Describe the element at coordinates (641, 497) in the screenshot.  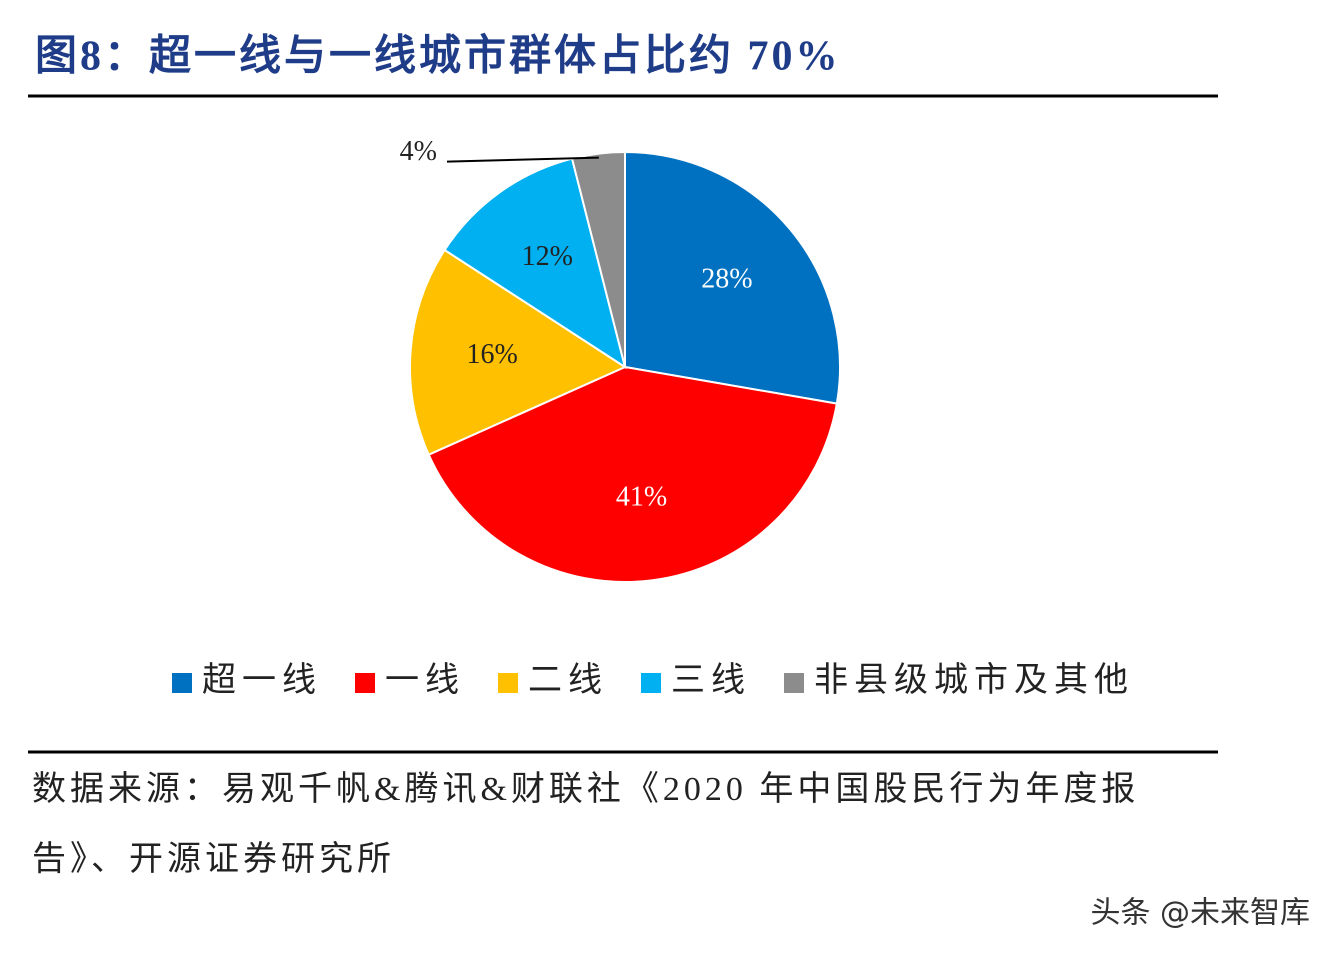
I see `data-label: 41%` at that location.